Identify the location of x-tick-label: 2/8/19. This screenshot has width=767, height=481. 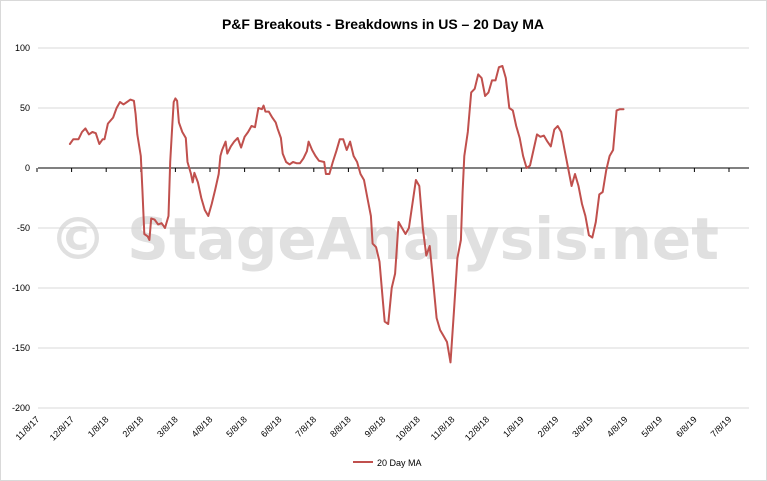
(548, 426).